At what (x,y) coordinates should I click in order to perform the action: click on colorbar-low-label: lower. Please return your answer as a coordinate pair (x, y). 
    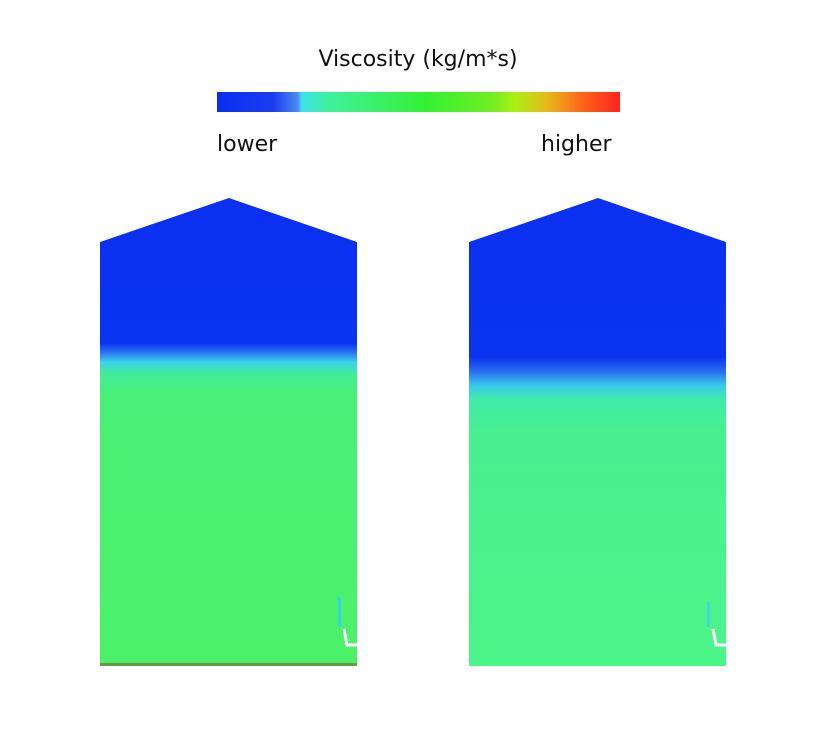
    Looking at the image, I should click on (247, 144).